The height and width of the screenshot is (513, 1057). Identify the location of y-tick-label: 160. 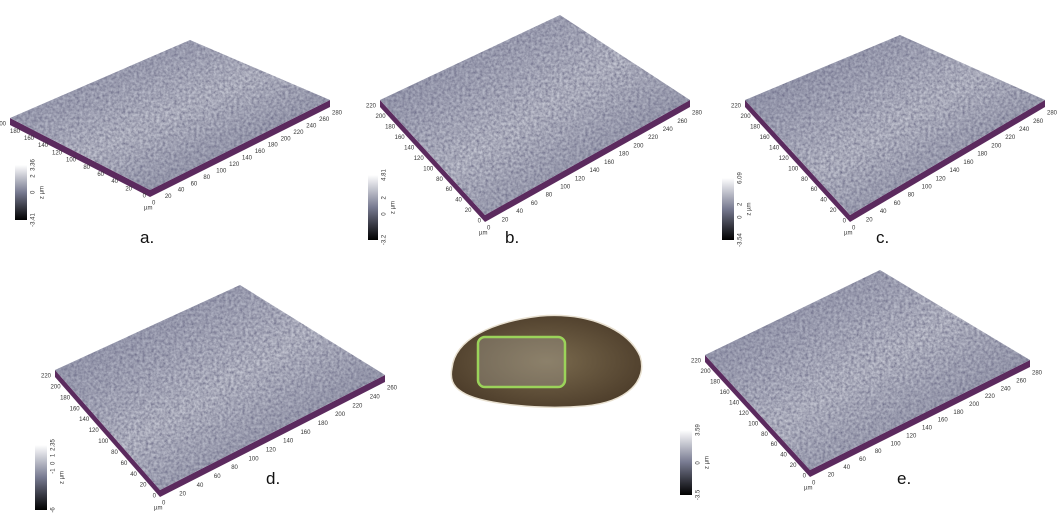
(400, 138).